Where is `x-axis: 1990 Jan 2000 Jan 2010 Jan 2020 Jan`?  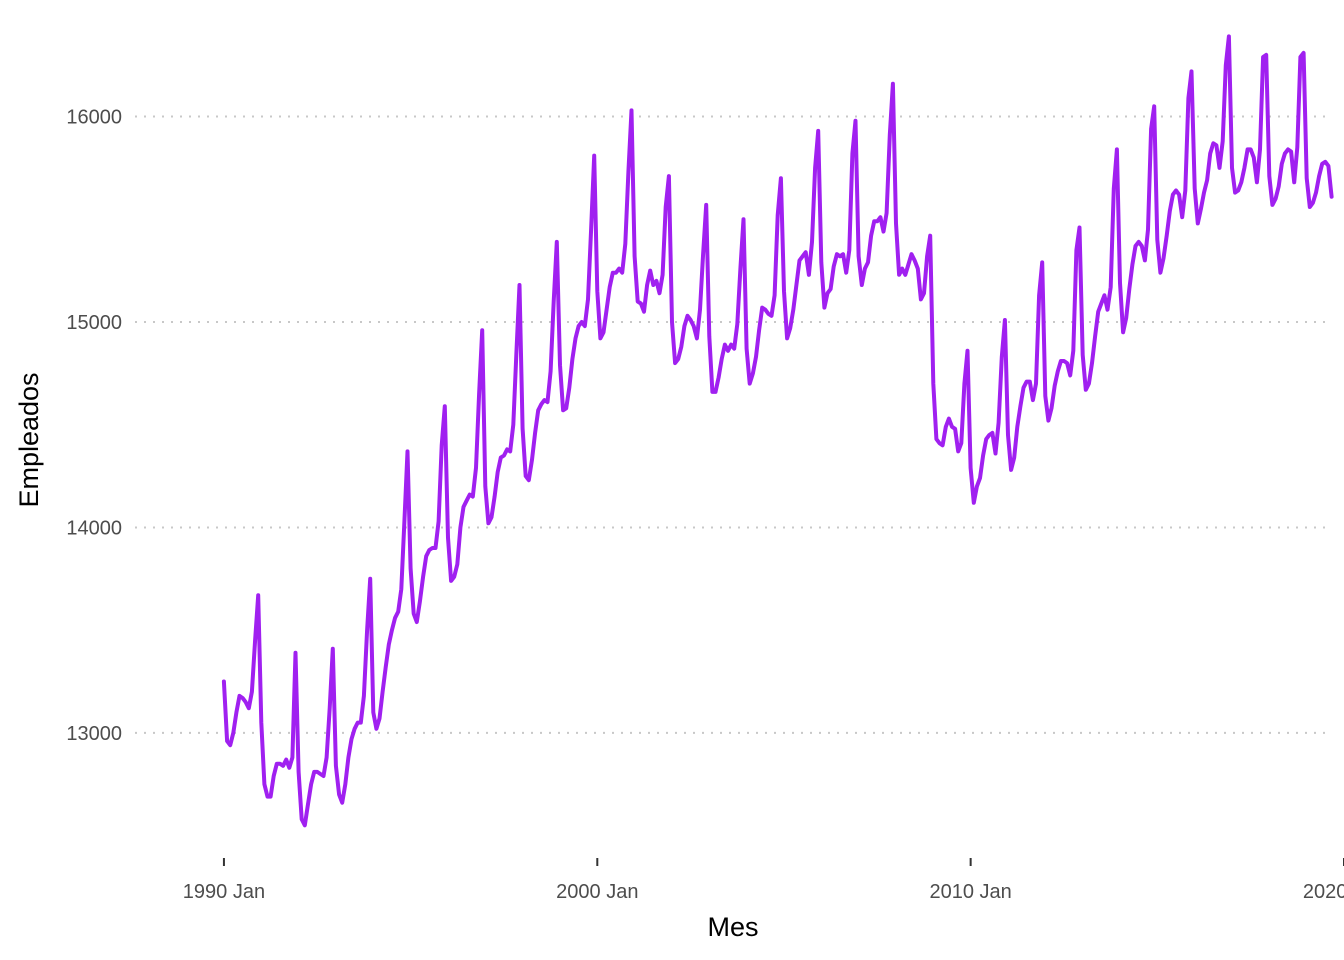 x-axis: 1990 Jan 2000 Jan 2010 Jan 2020 Jan is located at coordinates (763, 880).